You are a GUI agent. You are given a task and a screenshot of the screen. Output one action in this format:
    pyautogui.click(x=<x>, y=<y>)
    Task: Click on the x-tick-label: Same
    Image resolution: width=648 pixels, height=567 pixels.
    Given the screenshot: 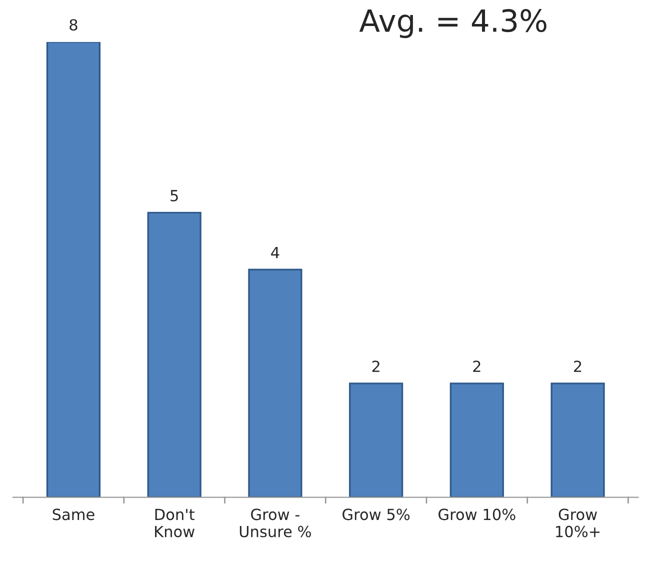 What is the action you would take?
    pyautogui.click(x=73, y=514)
    